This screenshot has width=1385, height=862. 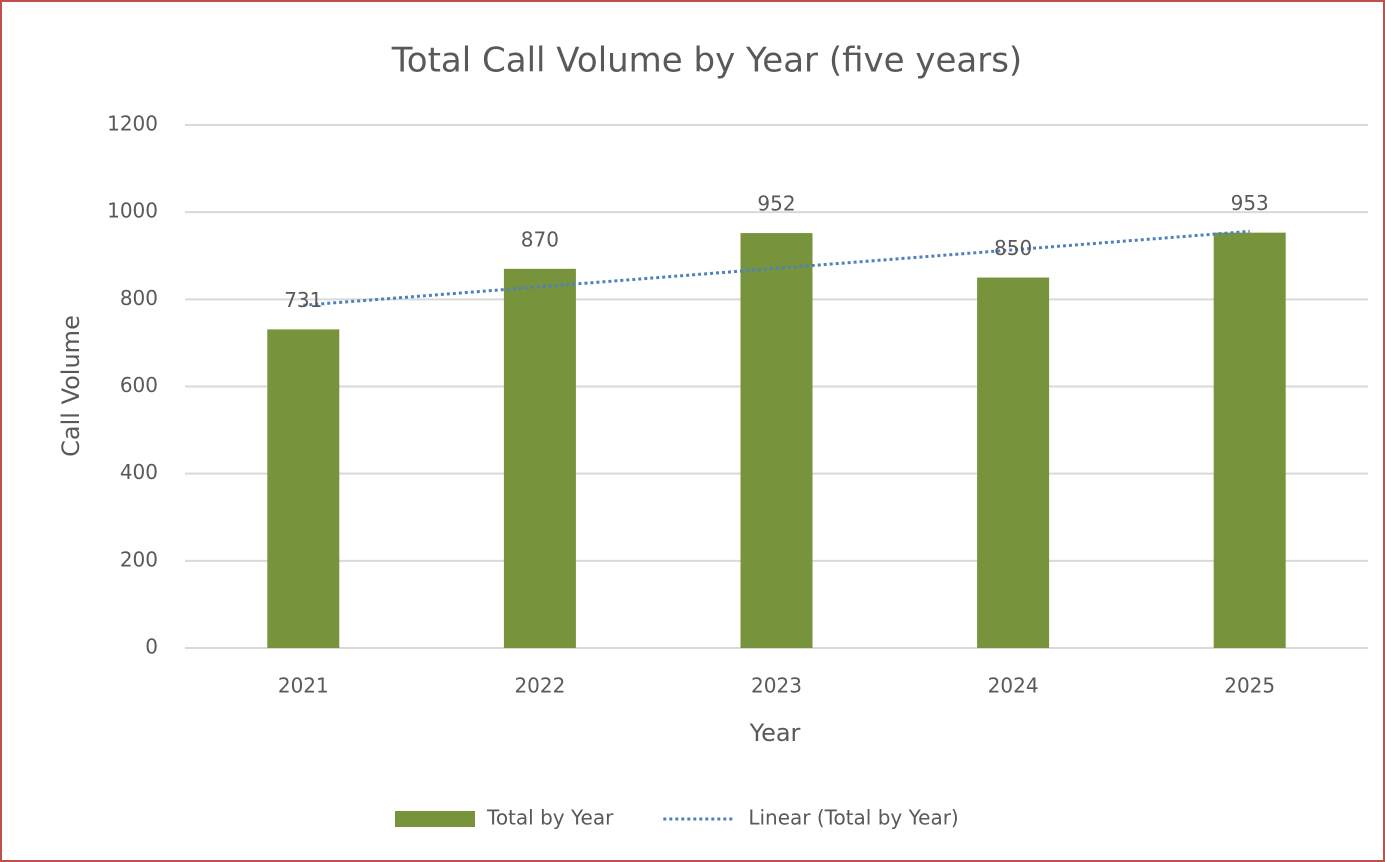 I want to click on y-tick-label: 200, so click(x=139, y=559).